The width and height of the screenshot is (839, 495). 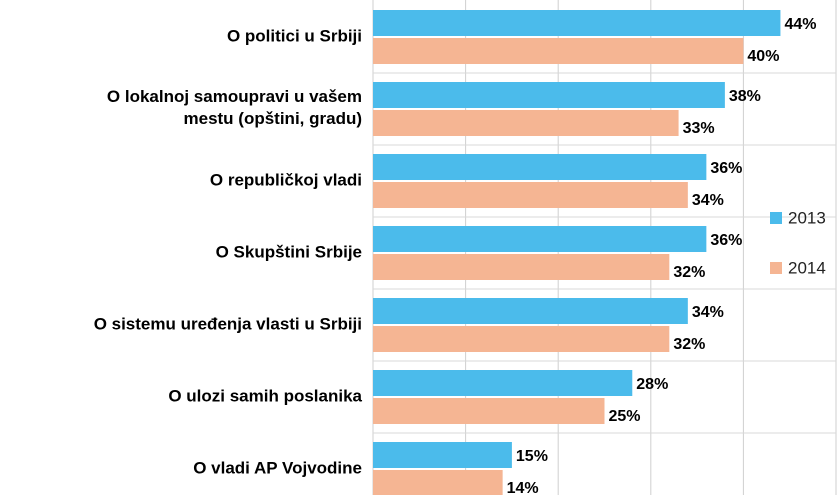 I want to click on legend-label: 2014, so click(x=807, y=267).